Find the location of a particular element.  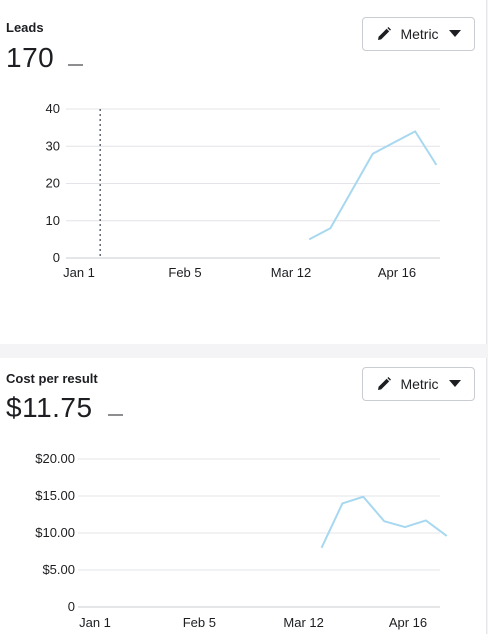

card-title: Leads is located at coordinates (25, 27).